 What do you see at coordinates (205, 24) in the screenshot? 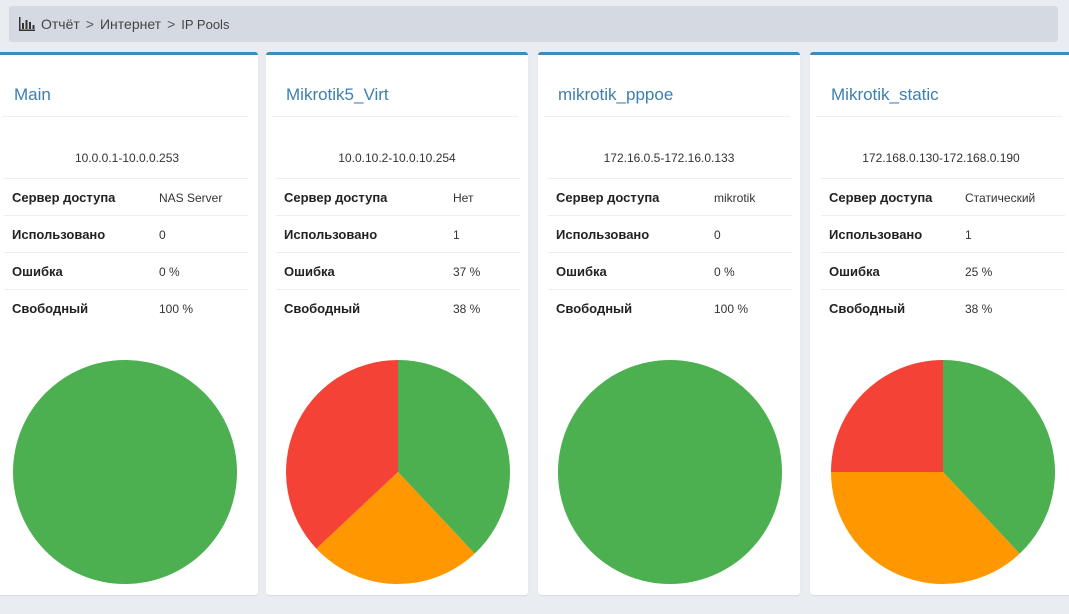
I see `breadcrumb-item-ip-pools: IP Pools` at bounding box center [205, 24].